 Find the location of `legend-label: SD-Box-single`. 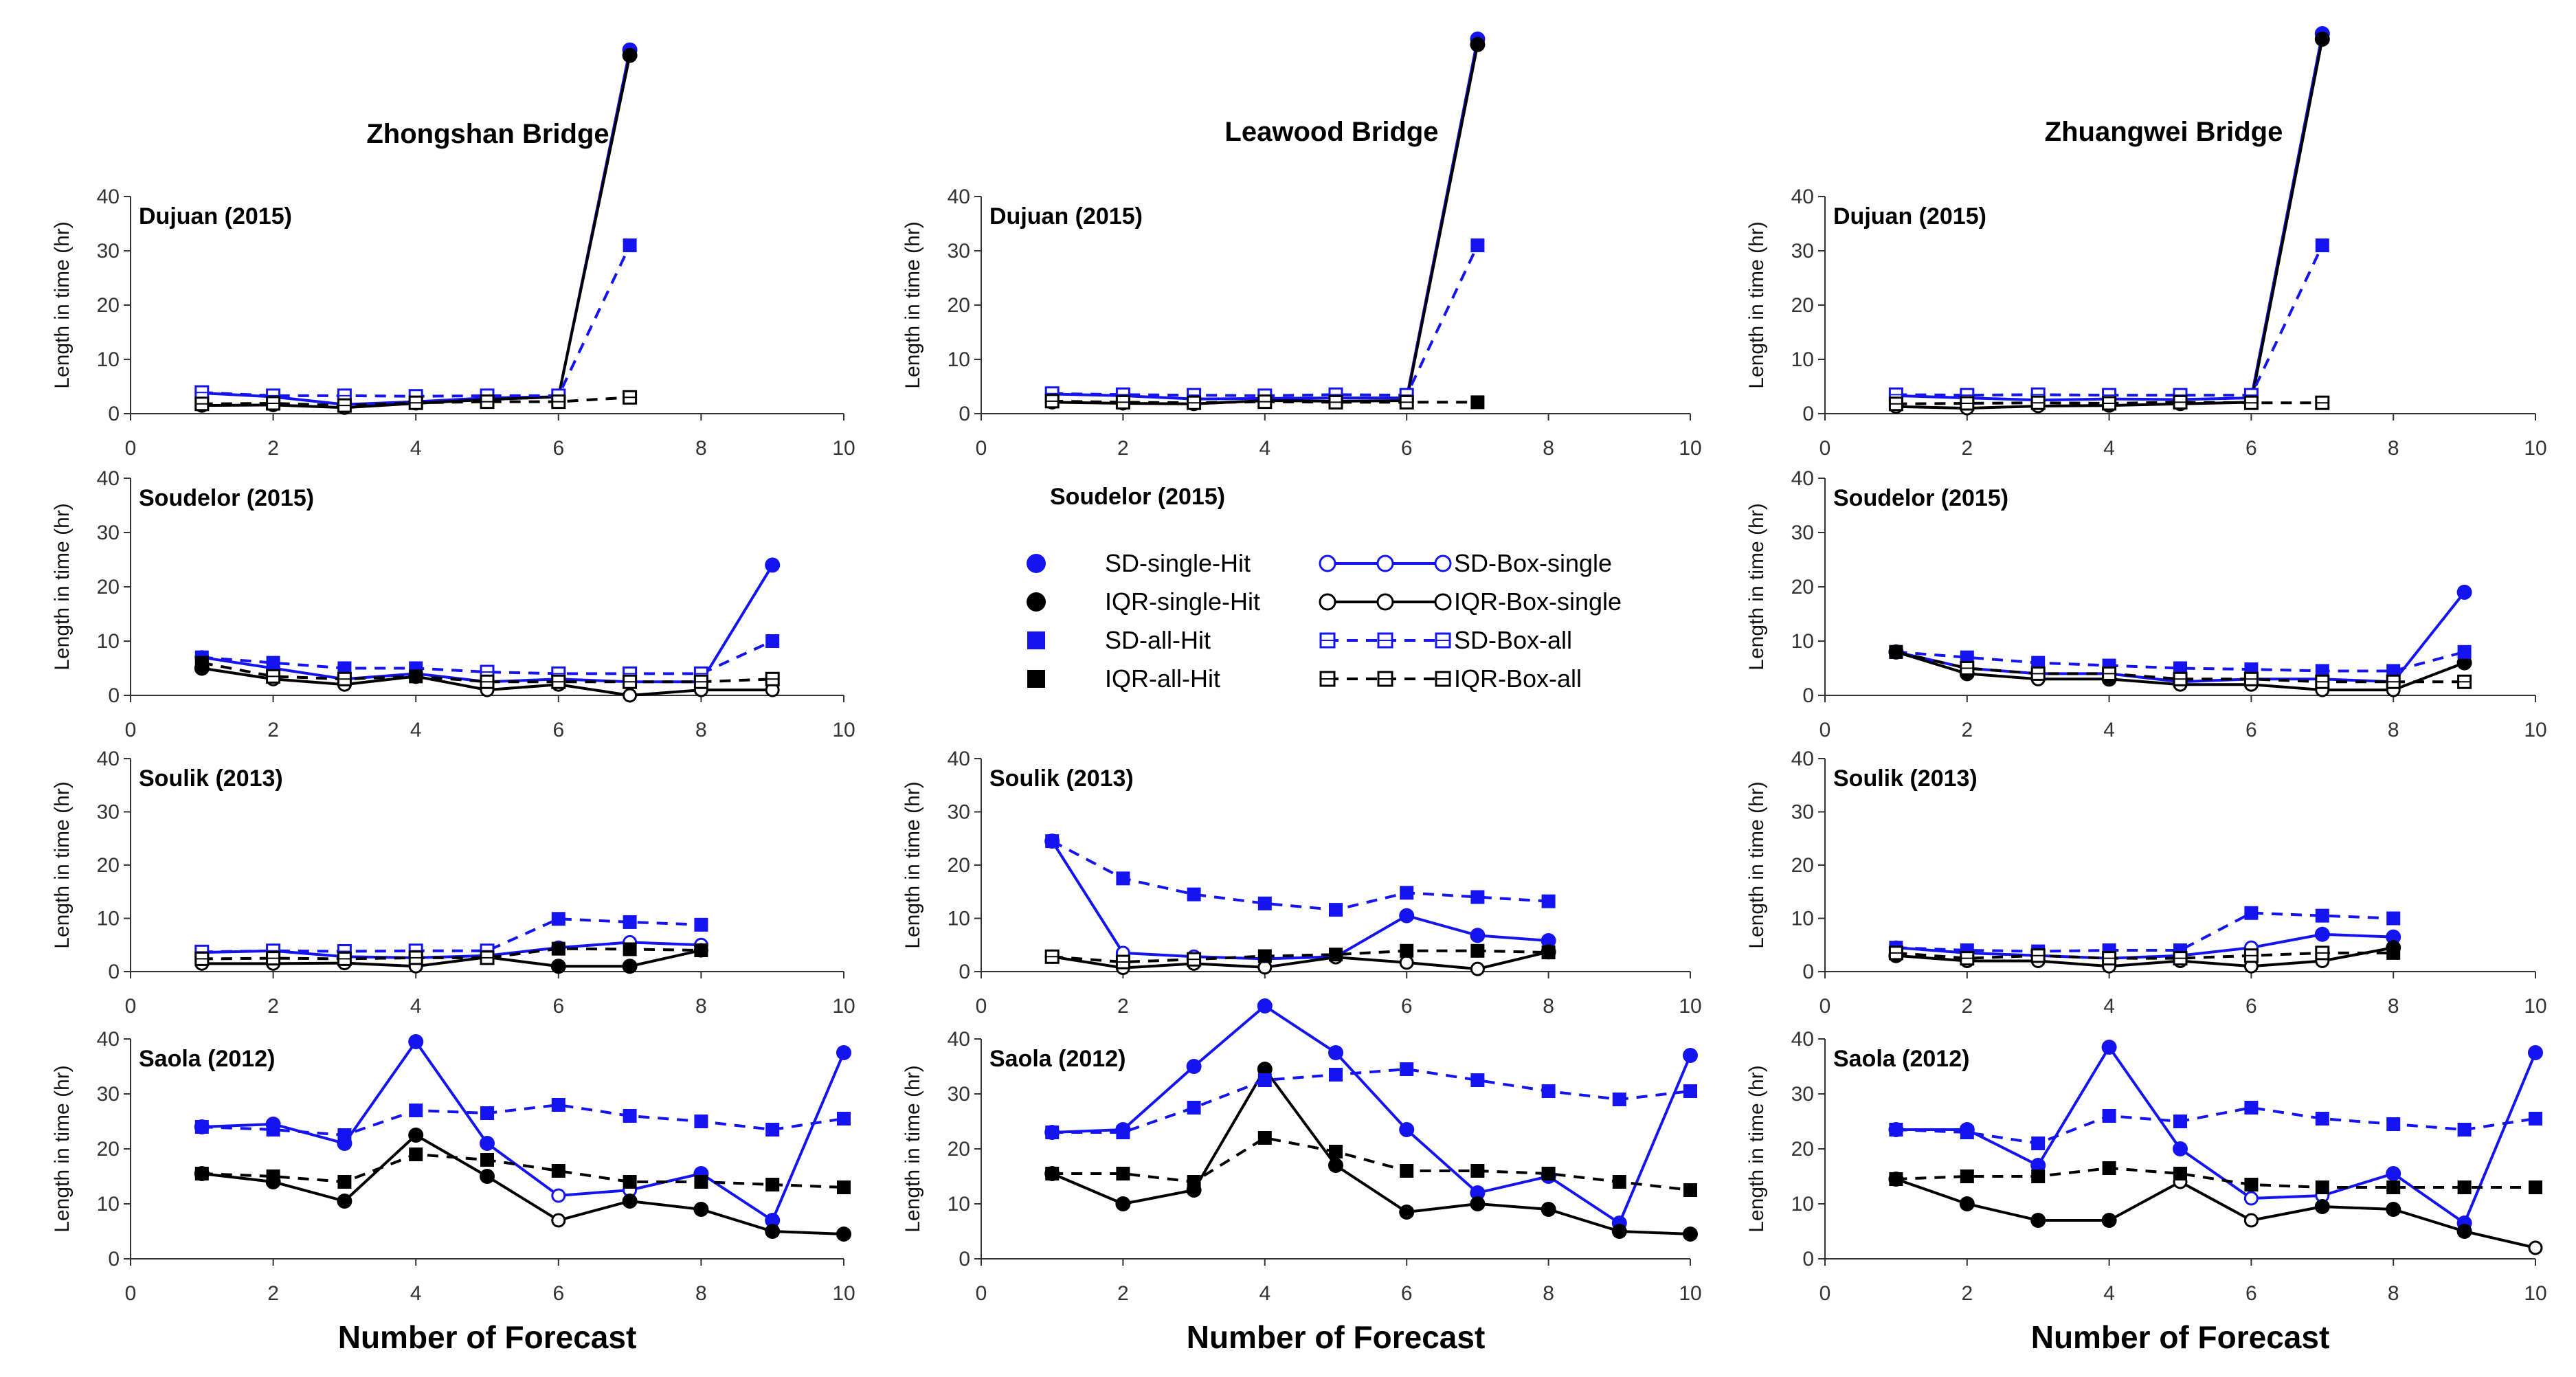

legend-label: SD-Box-single is located at coordinates (1533, 563).